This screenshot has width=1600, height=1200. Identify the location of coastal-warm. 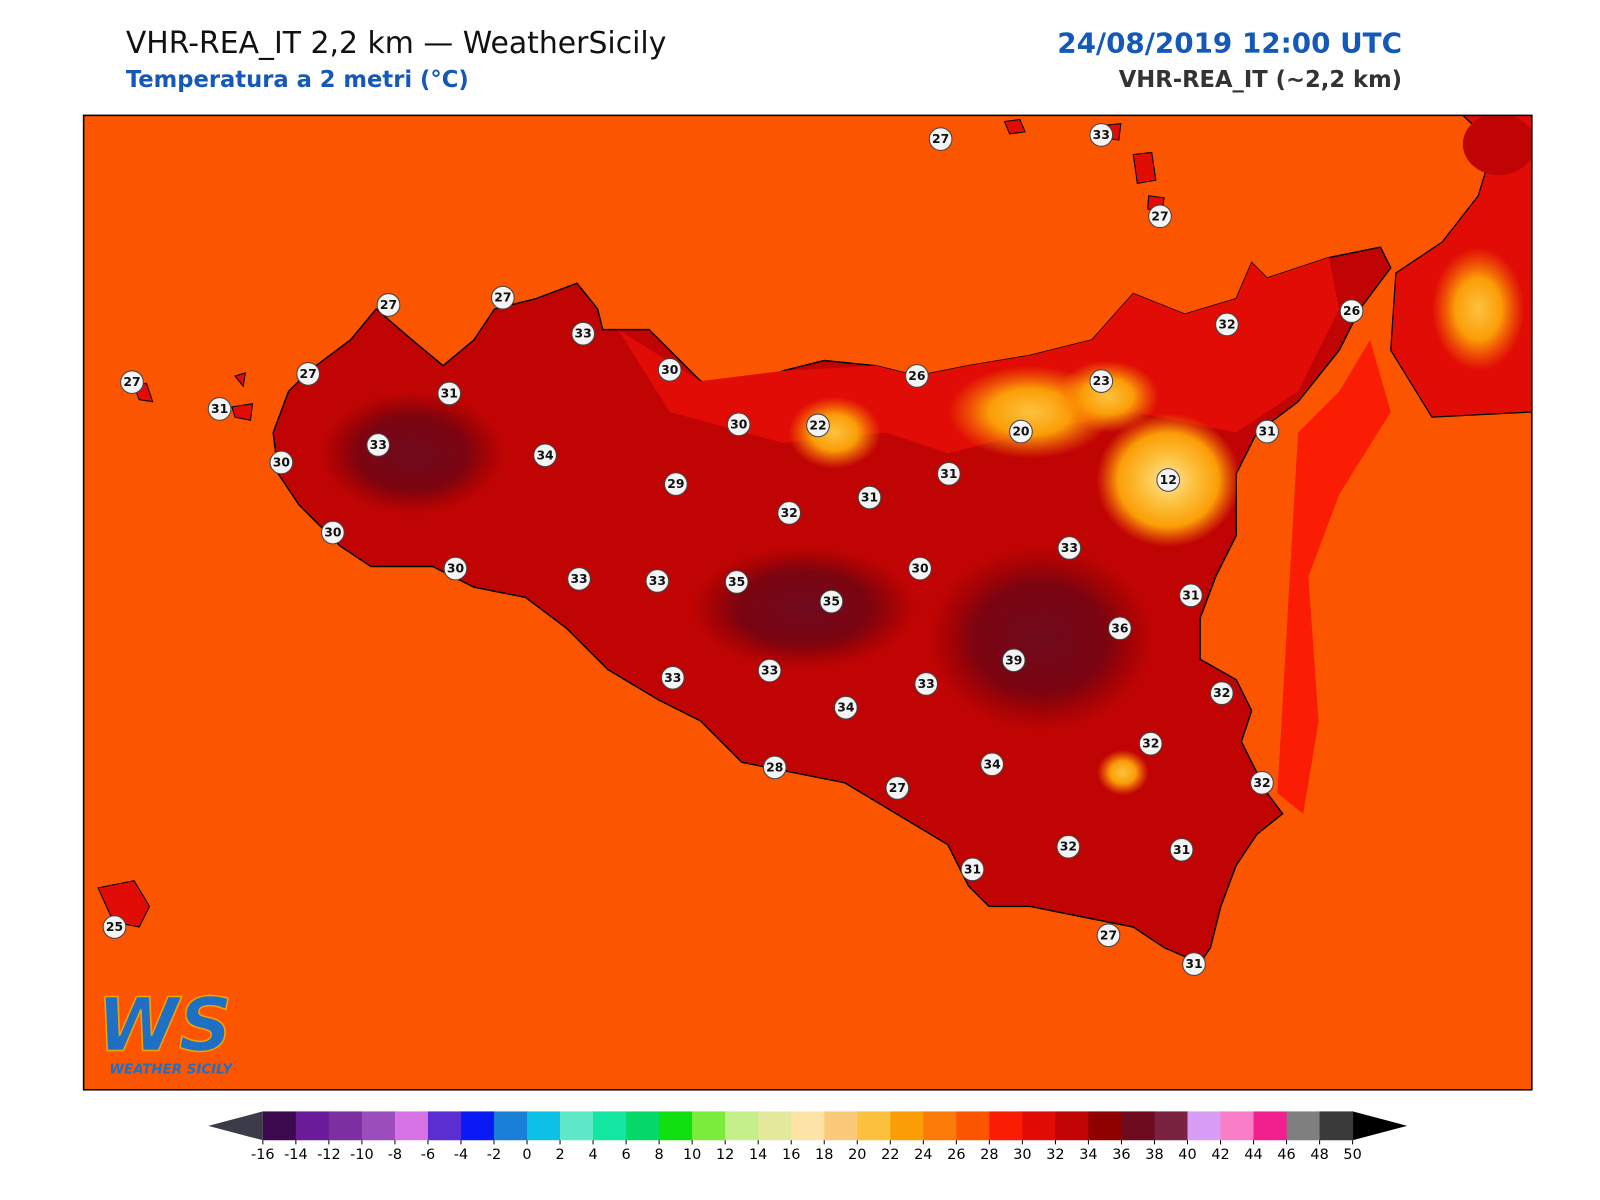
(1334, 576).